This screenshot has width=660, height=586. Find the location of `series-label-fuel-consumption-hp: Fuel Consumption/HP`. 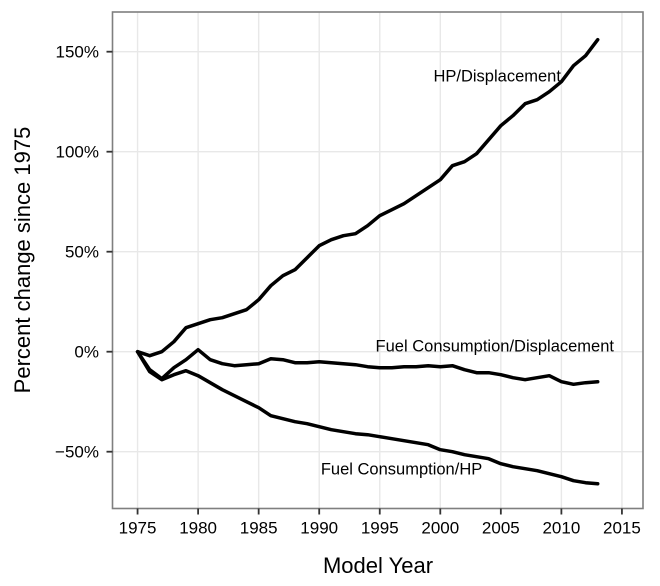

series-label-fuel-consumption-hp: Fuel Consumption/HP is located at coordinates (401, 469).